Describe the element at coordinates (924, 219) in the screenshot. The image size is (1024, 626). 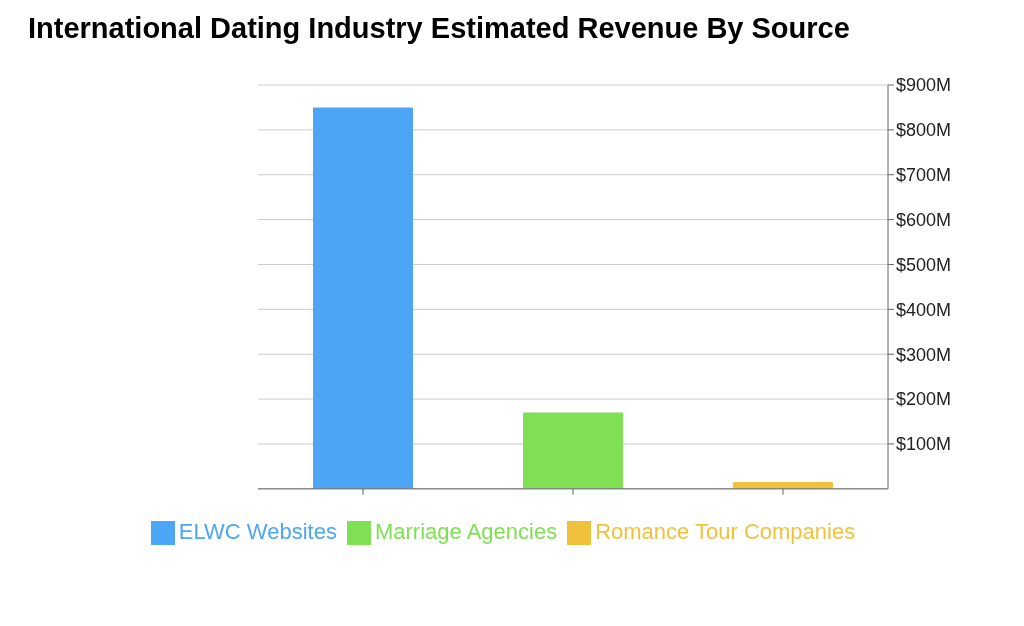
I see `y-tick-label: $600M` at that location.